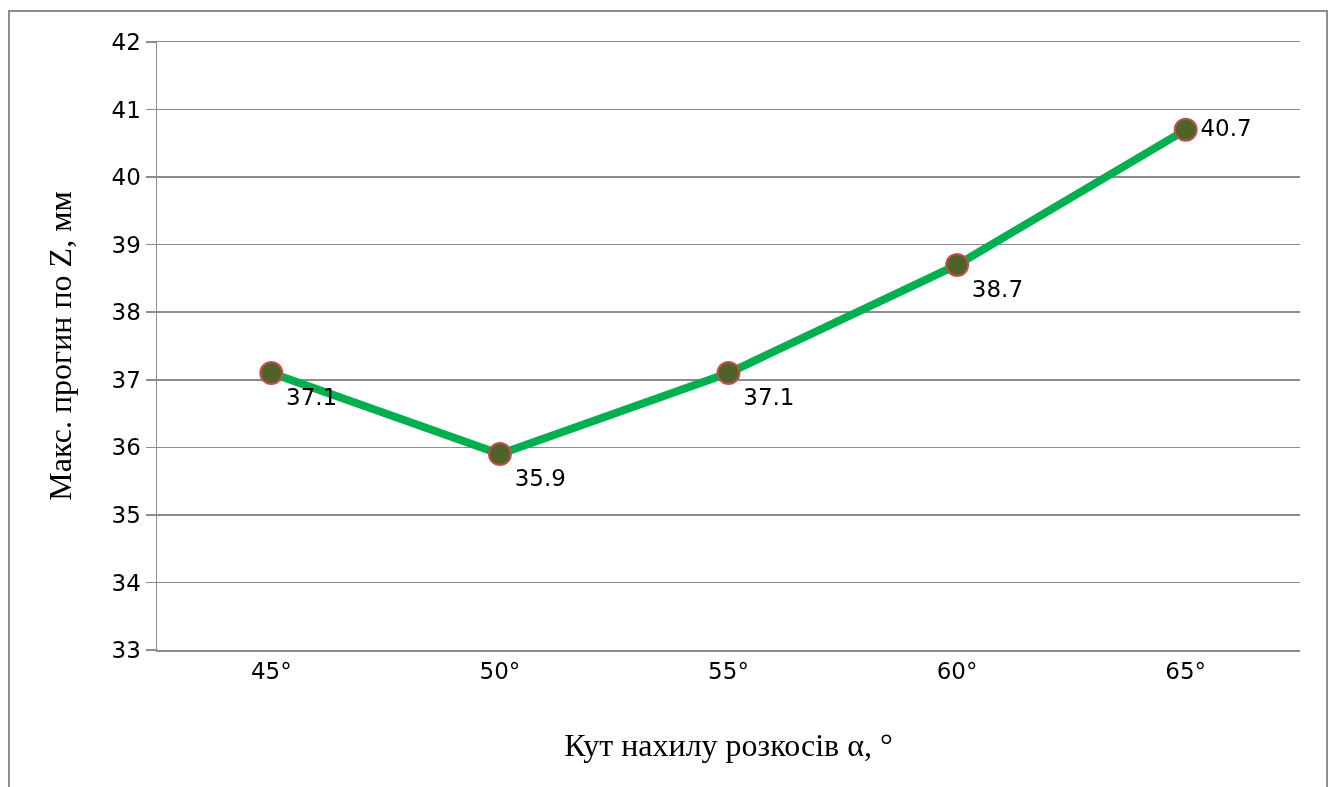  I want to click on data-label: 40.7, so click(1226, 127).